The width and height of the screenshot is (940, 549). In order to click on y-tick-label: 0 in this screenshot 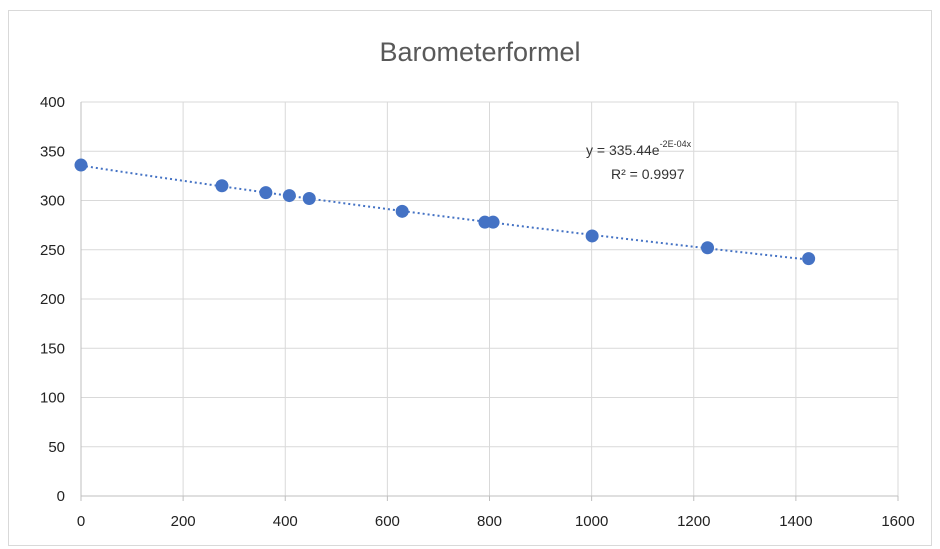, I will do `click(61, 496)`.